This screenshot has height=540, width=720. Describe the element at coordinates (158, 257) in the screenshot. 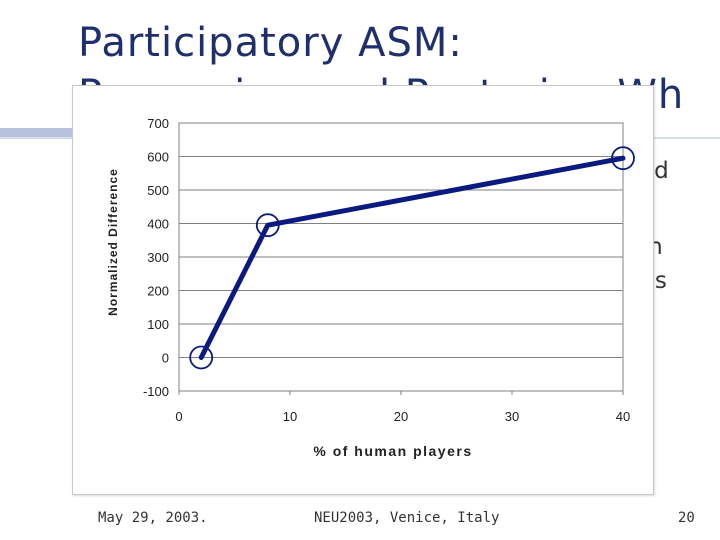

I see `y-tick-label: 300` at that location.